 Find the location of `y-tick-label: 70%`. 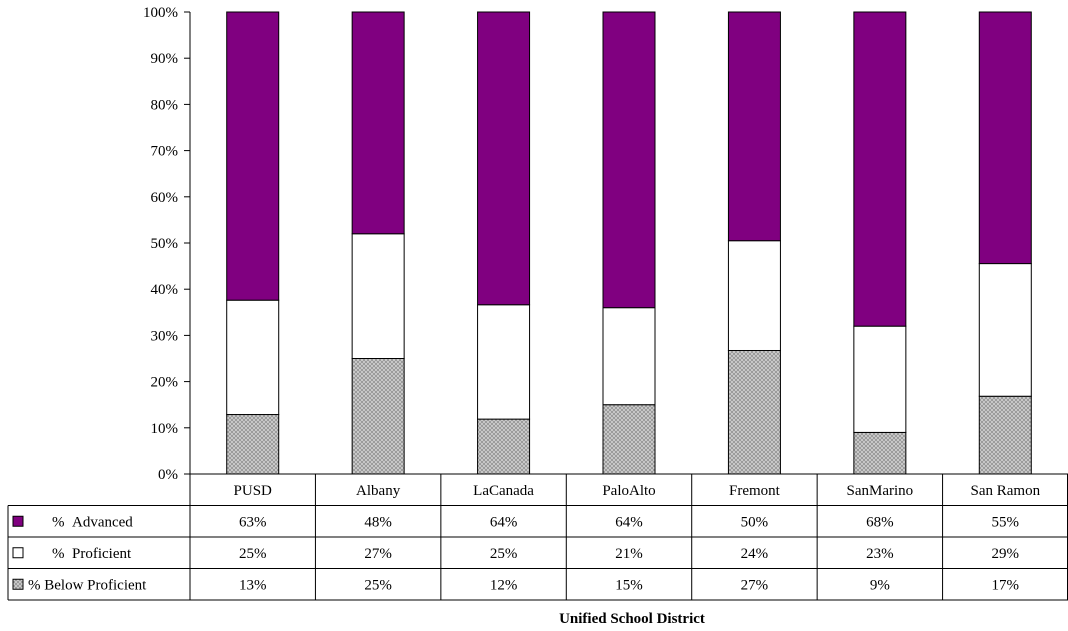

y-tick-label: 70% is located at coordinates (165, 152).